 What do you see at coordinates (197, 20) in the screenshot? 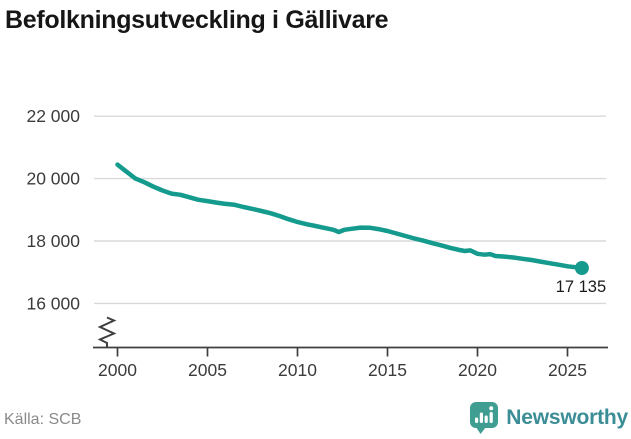
I see `chart-title: Befolkningsutveckling i Gällivare` at bounding box center [197, 20].